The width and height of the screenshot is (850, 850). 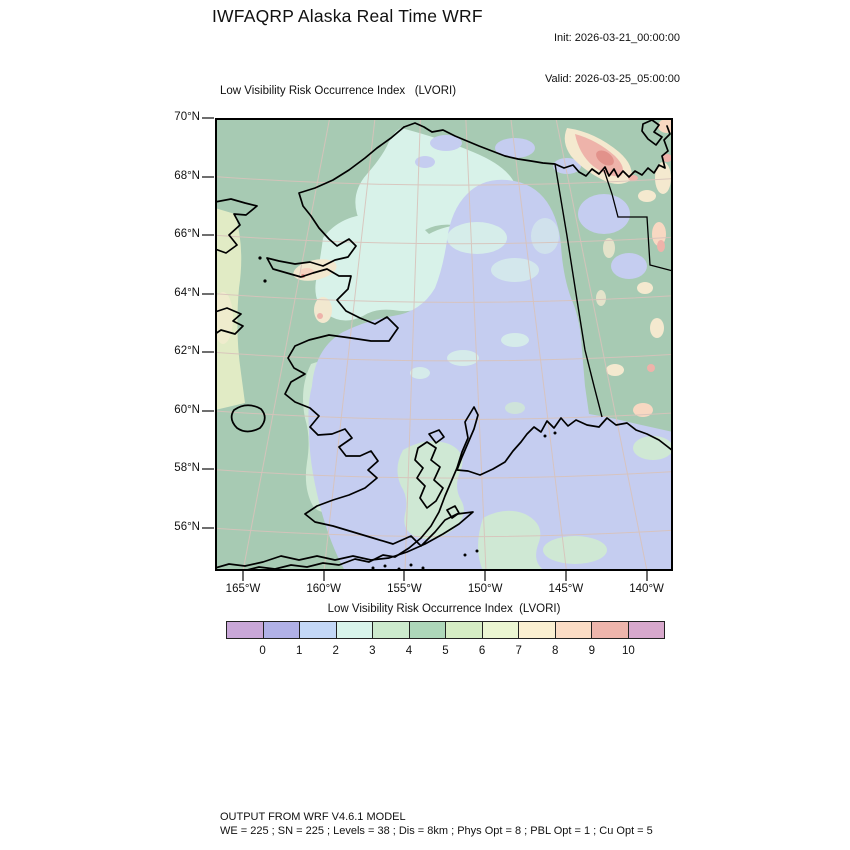 What do you see at coordinates (187, 117) in the screenshot?
I see `y-tick-label: 70°N` at bounding box center [187, 117].